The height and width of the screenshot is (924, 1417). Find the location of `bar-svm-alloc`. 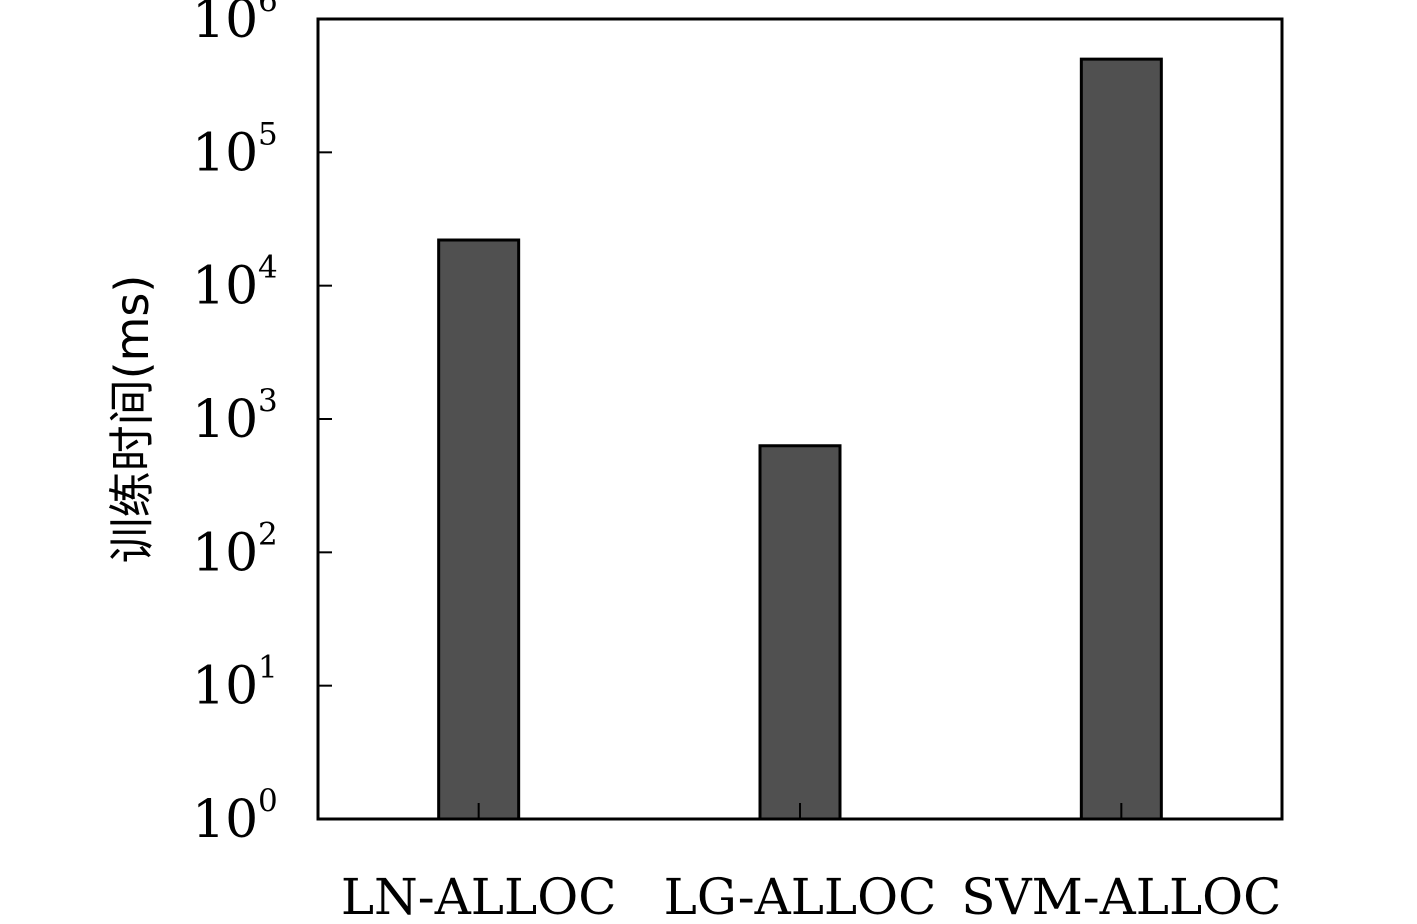

bar-svm-alloc is located at coordinates (1121, 439).